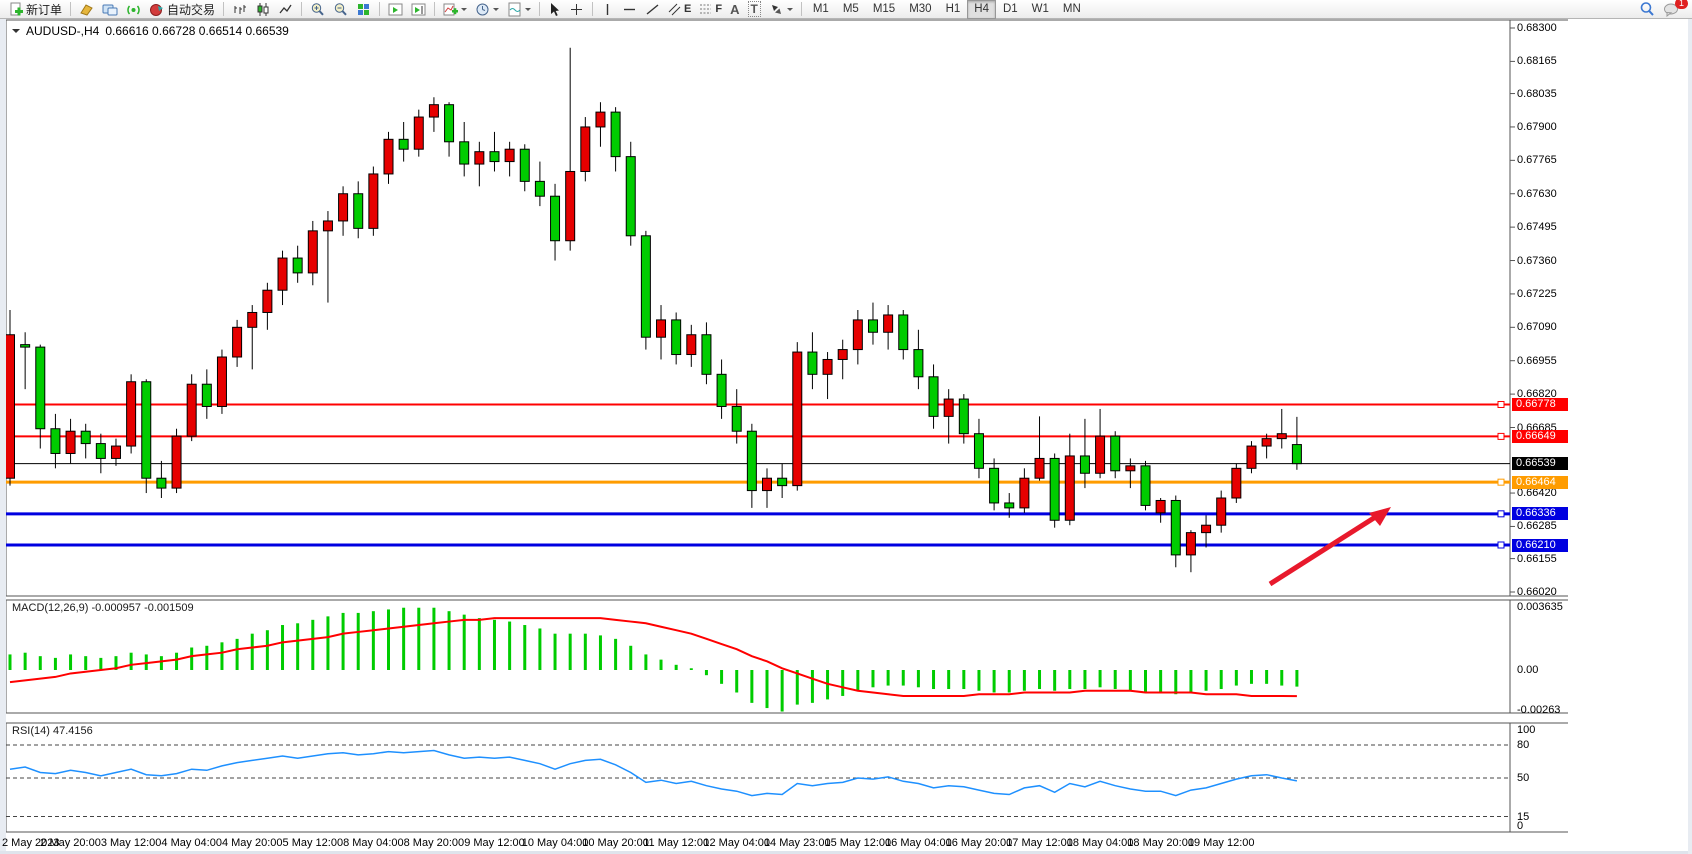  What do you see at coordinates (110, 9) in the screenshot?
I see `terminal-button` at bounding box center [110, 9].